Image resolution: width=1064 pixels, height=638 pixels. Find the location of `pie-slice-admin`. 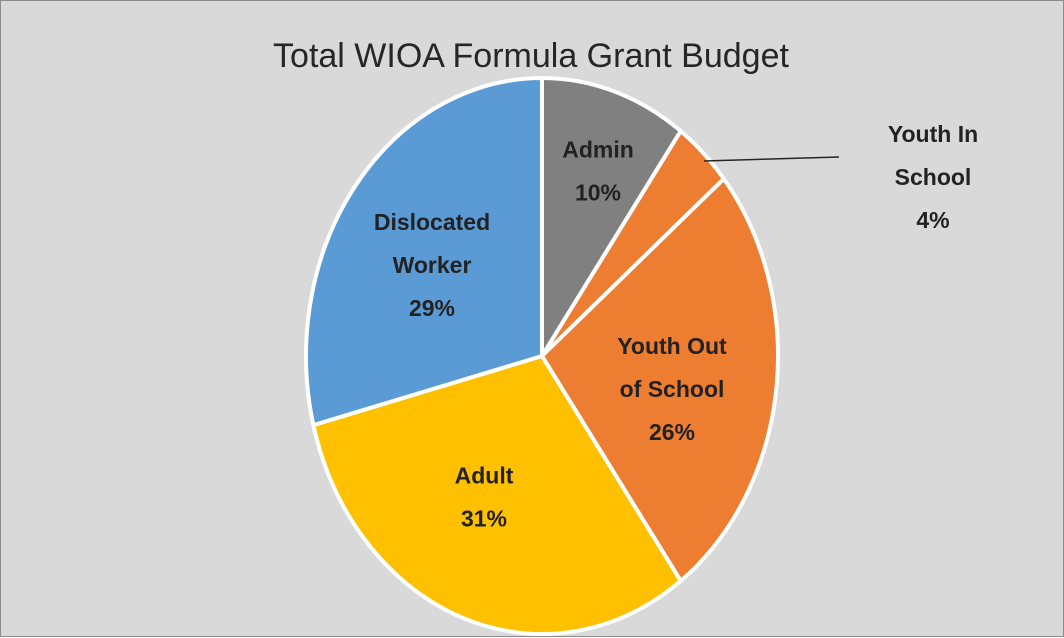

pie-slice-admin is located at coordinates (611, 217).